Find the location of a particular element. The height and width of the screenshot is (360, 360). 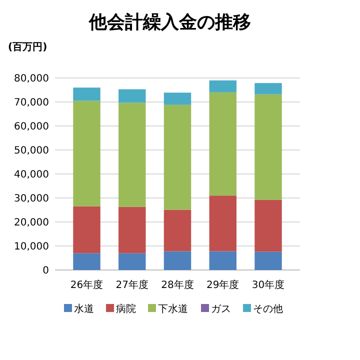

legend-label: 水道 is located at coordinates (84, 309).